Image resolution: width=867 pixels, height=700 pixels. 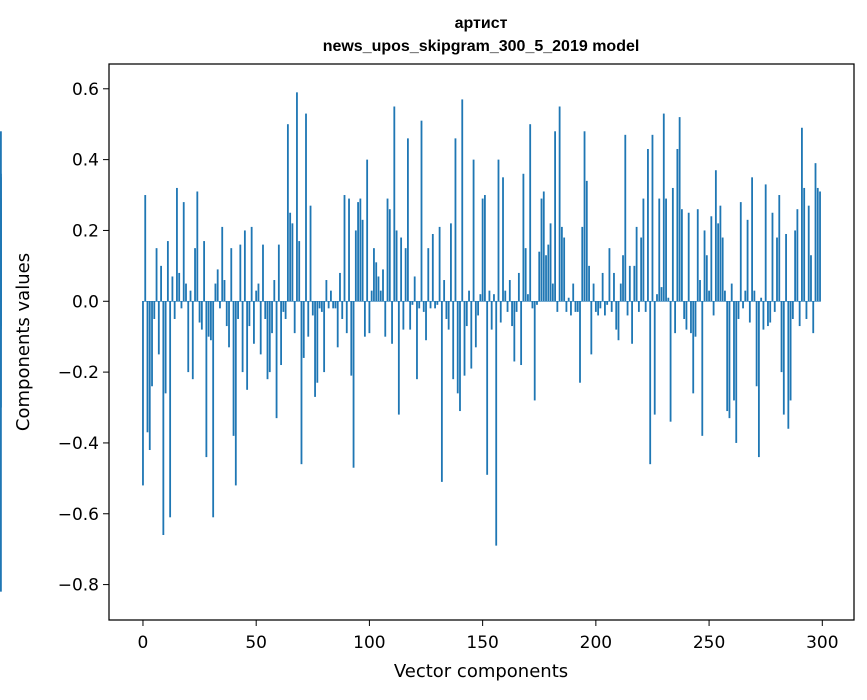 I want to click on x-tick-label: 300, so click(x=822, y=643).